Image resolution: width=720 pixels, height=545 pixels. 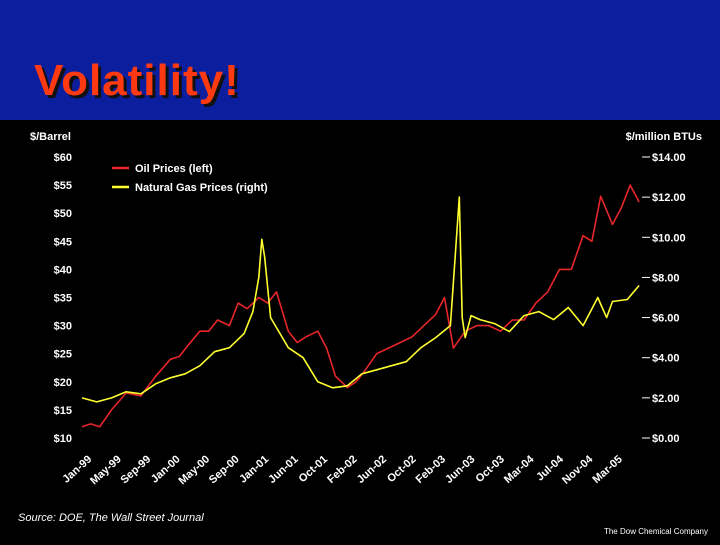 What do you see at coordinates (63, 214) in the screenshot?
I see `left-tick-label: $50` at bounding box center [63, 214].